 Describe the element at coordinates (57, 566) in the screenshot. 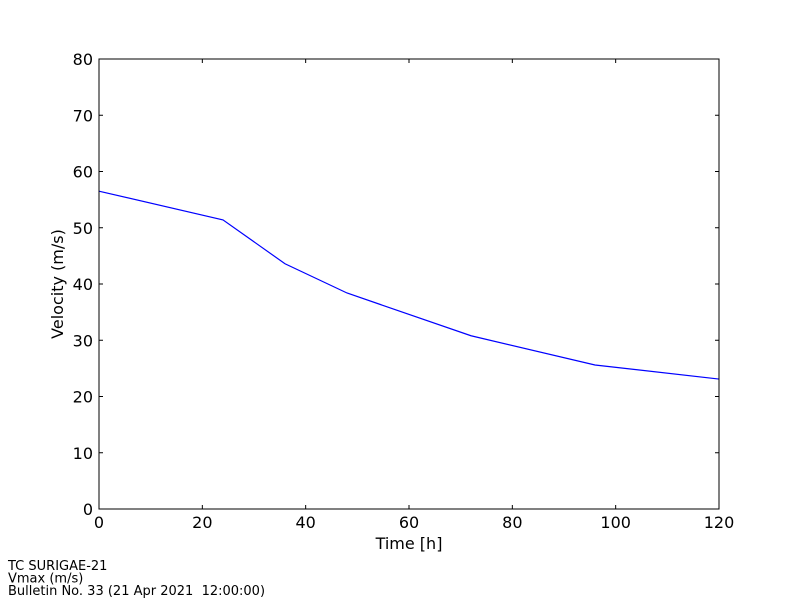

I see `footer-note: TC SURIGAE-21` at that location.